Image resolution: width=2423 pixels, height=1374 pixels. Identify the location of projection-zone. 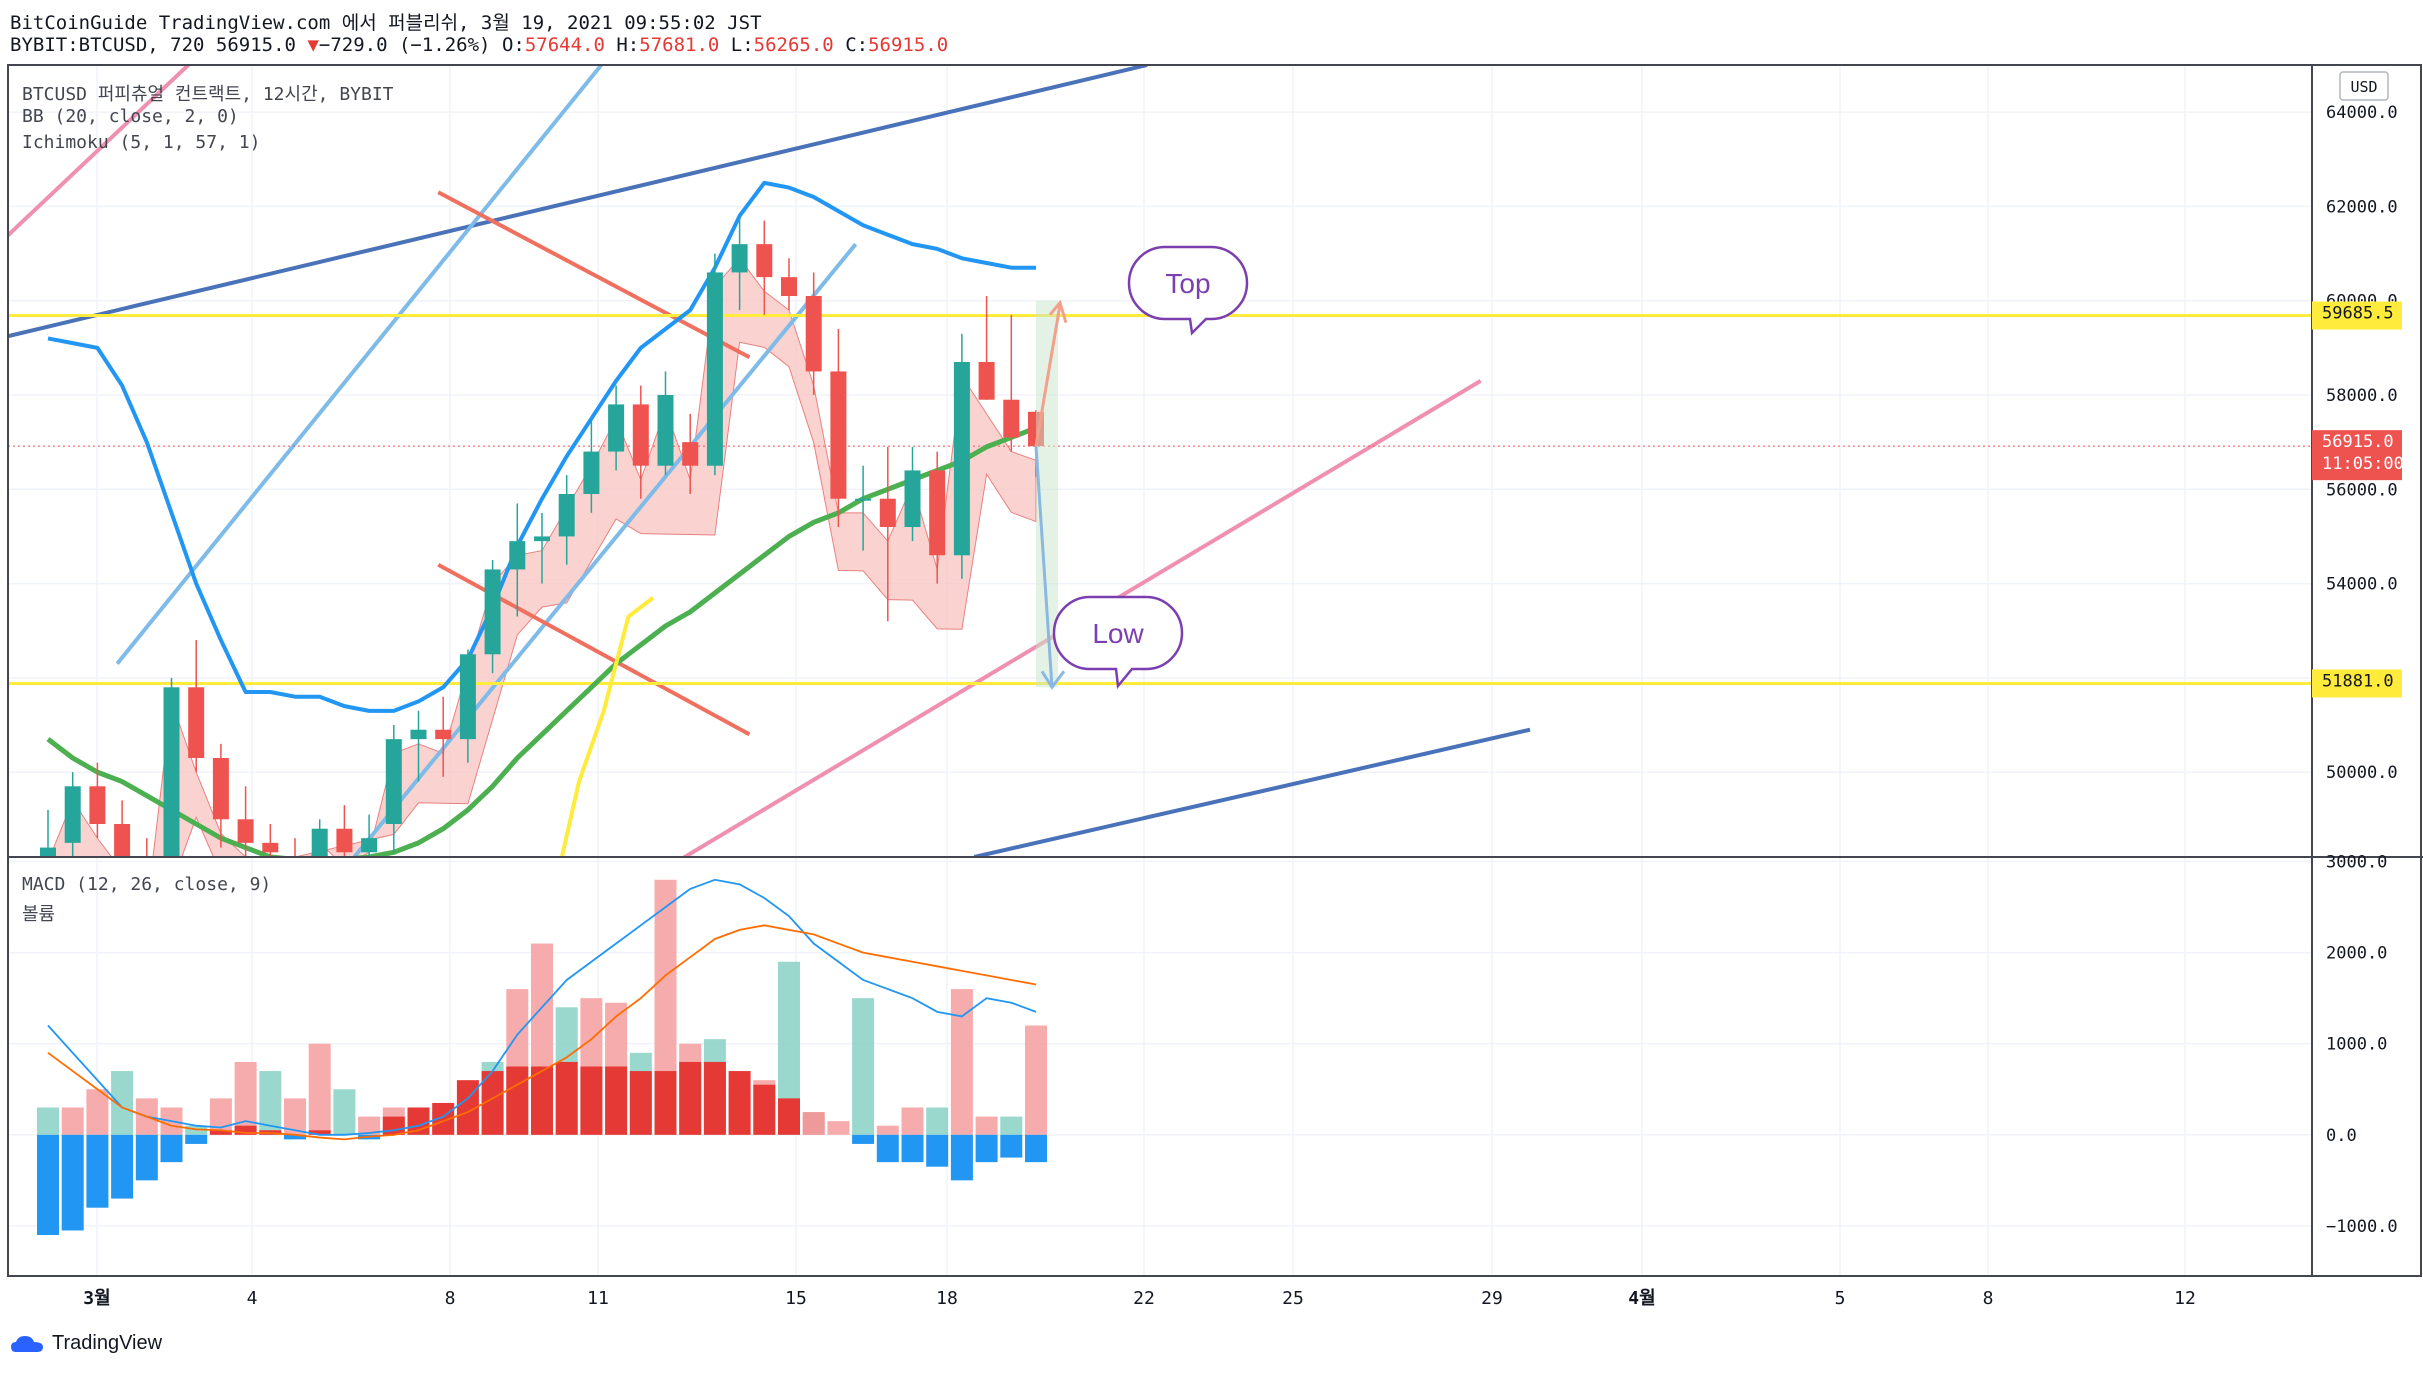
(1047, 494).